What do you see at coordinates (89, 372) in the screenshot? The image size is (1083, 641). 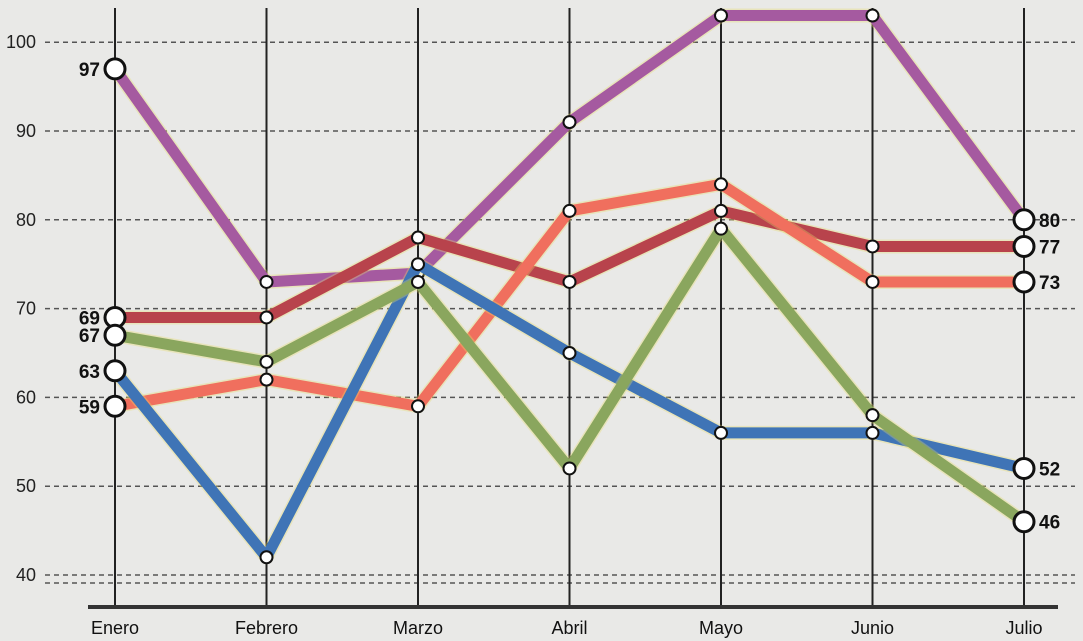 I see `start-value-label: 63` at bounding box center [89, 372].